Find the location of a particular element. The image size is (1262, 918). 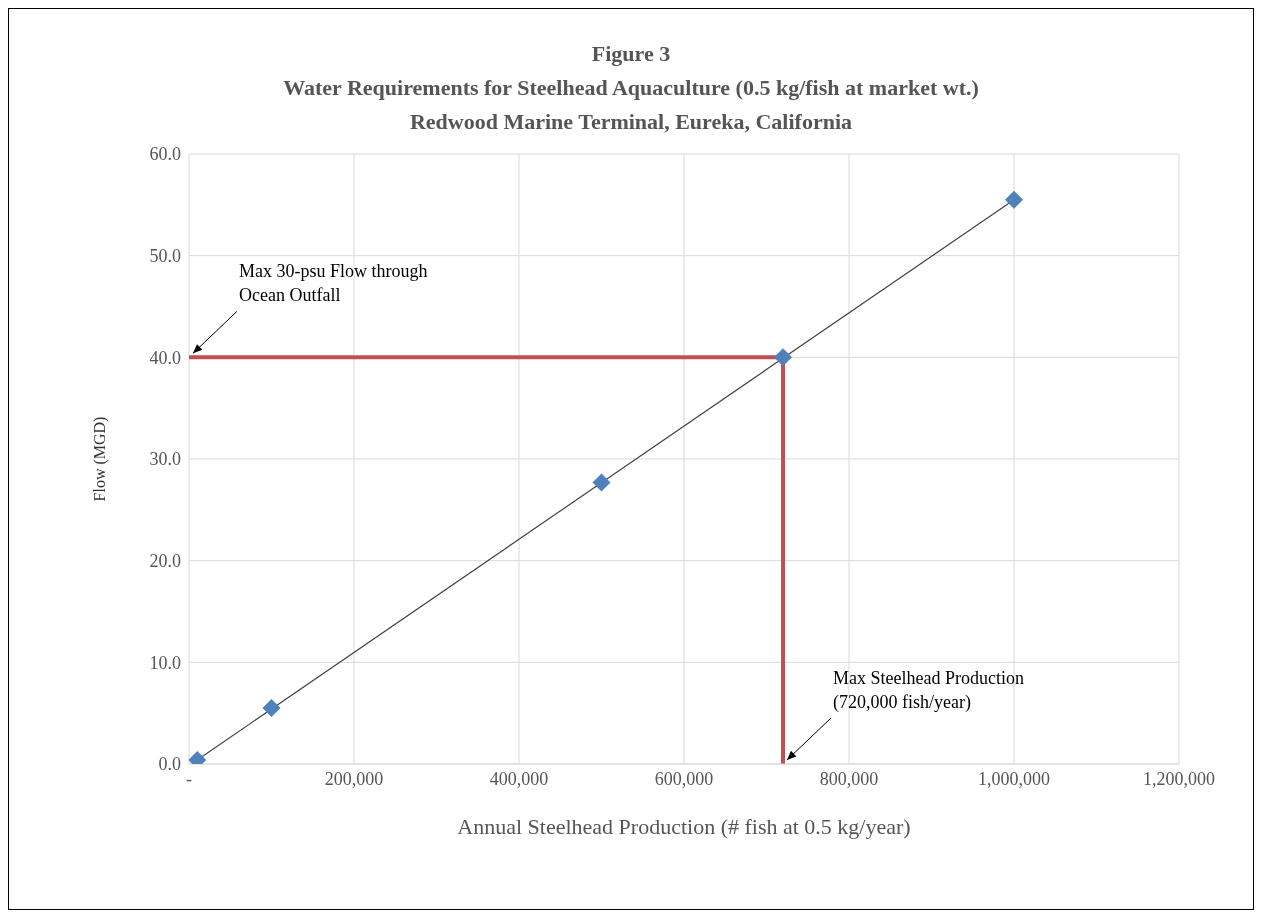

x-tick-label: 800,000 is located at coordinates (849, 778).